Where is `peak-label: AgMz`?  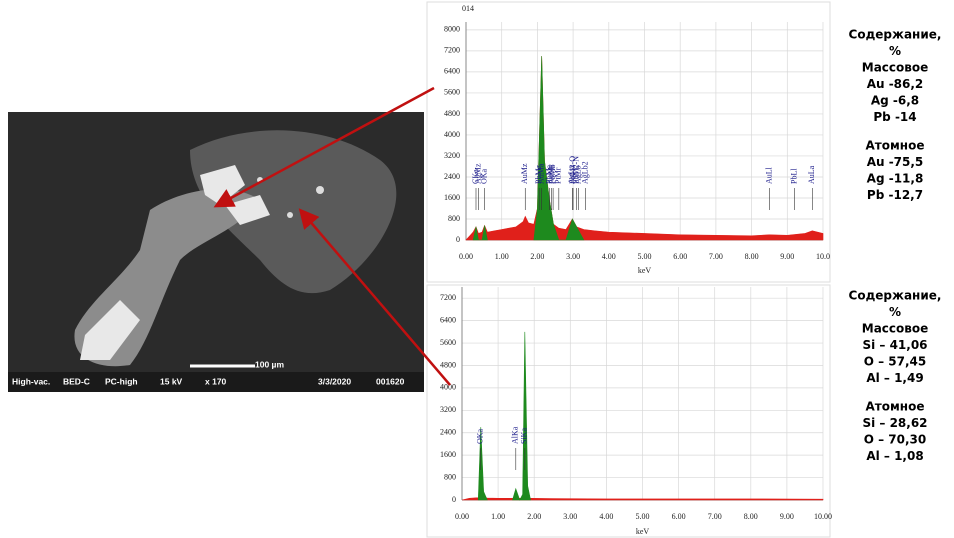
peak-label: AgMz is located at coordinates (477, 173).